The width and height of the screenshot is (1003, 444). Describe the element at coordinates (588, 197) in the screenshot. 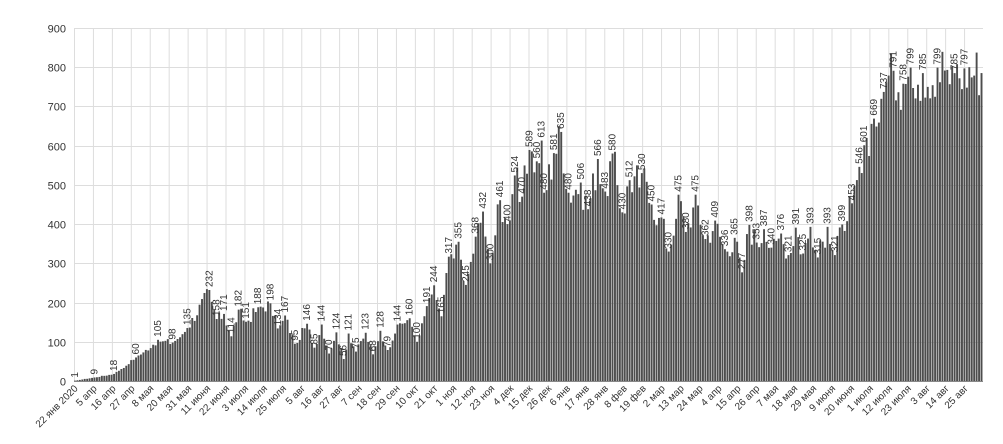

I see `data-label: 438` at that location.